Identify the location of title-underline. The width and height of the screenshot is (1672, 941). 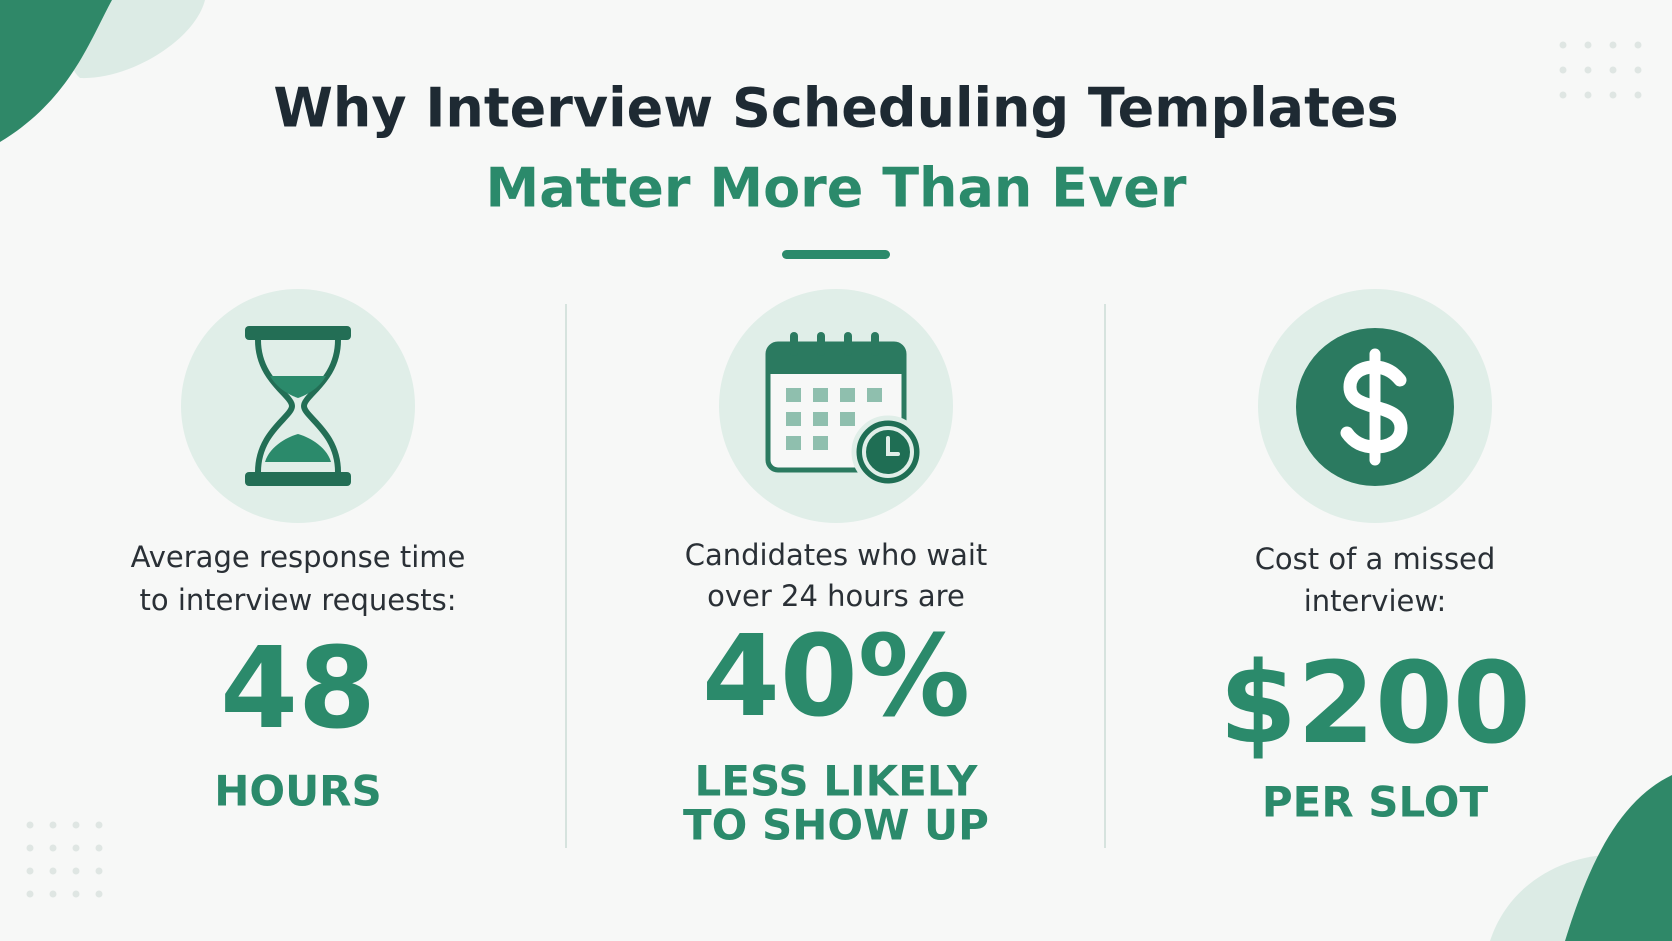
(836, 254).